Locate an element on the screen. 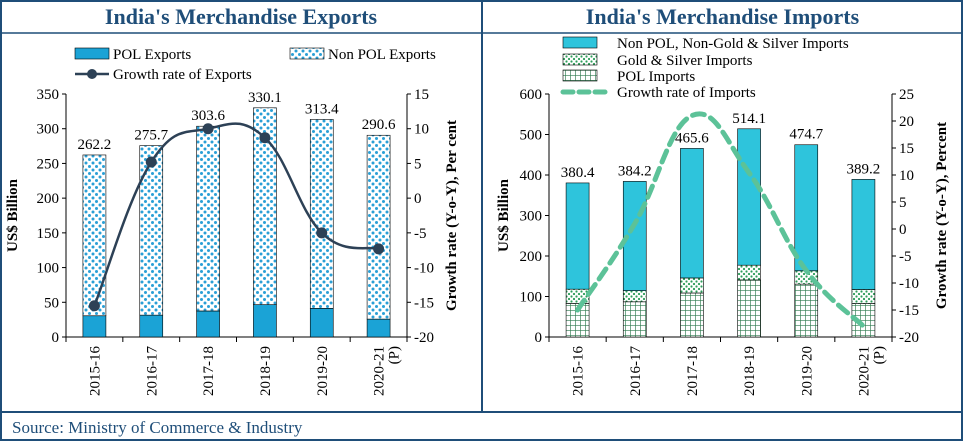 The width and height of the screenshot is (963, 446). bar-total-label: 380.4 is located at coordinates (578, 173).